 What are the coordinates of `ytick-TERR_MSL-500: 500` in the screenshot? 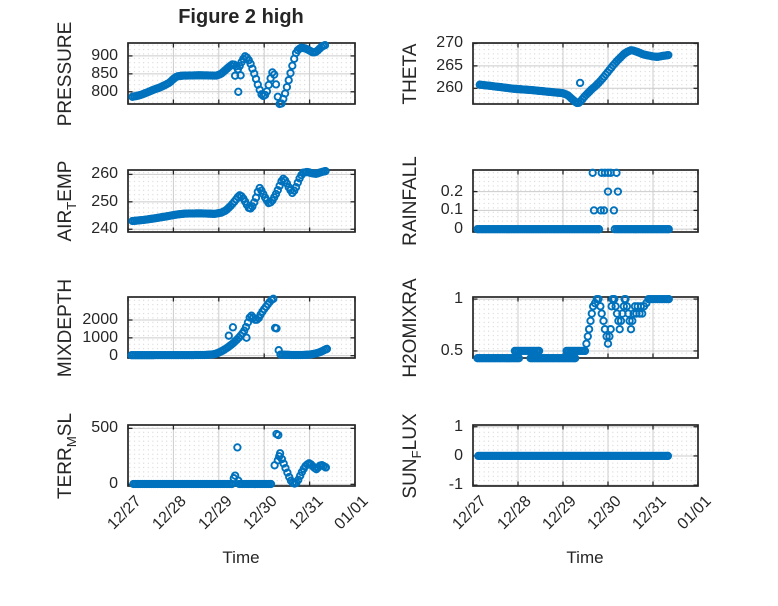 It's located at (104, 428).